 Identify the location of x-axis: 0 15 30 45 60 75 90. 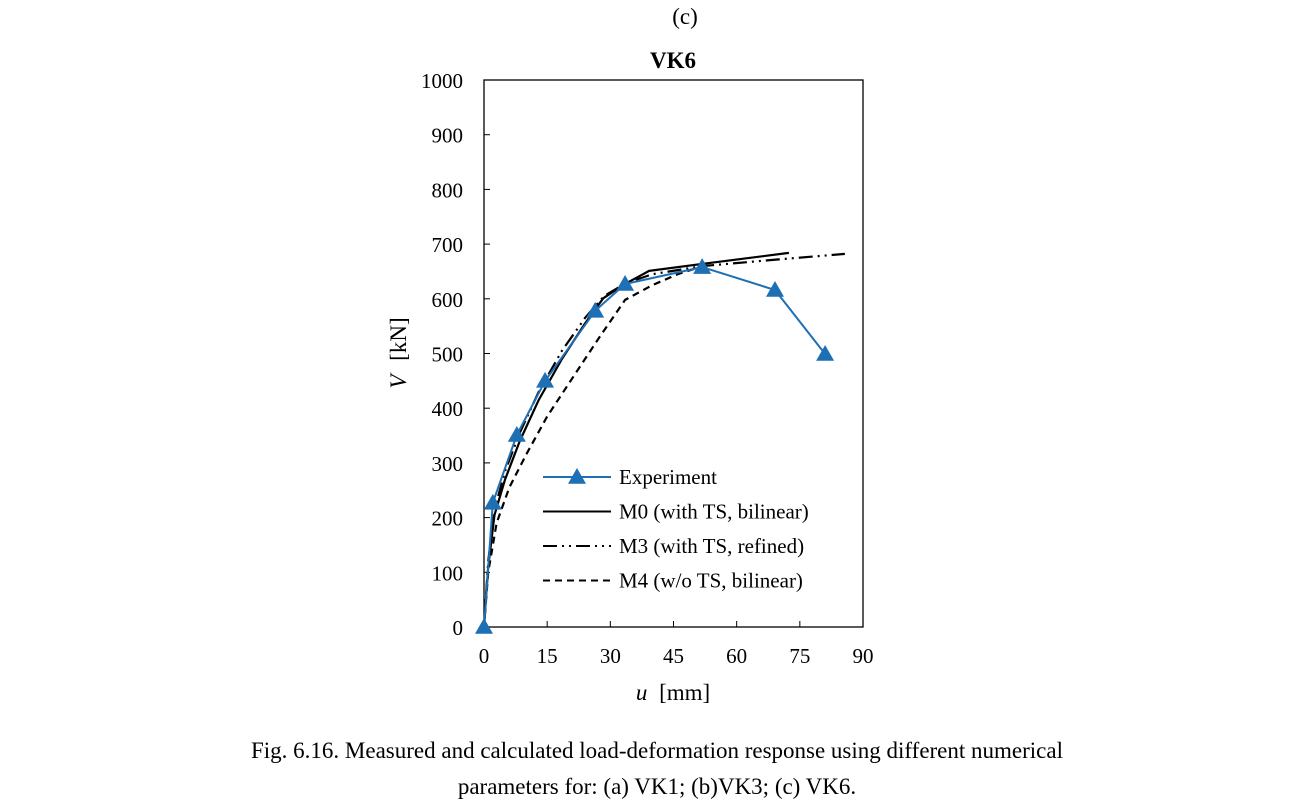
(676, 644).